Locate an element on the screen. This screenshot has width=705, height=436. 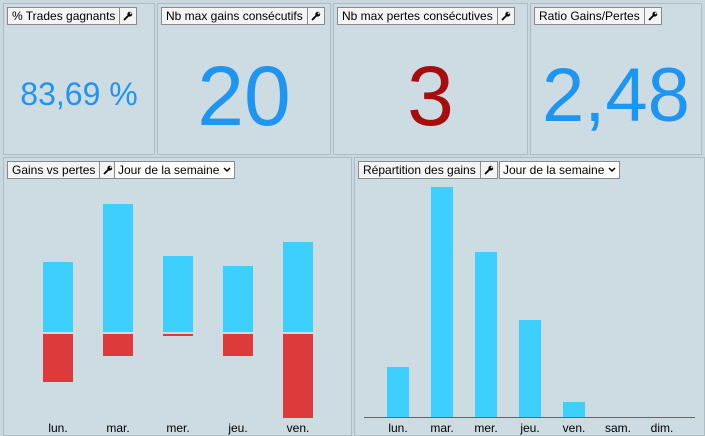
panel-title: Répartition des gains is located at coordinates (419, 170).